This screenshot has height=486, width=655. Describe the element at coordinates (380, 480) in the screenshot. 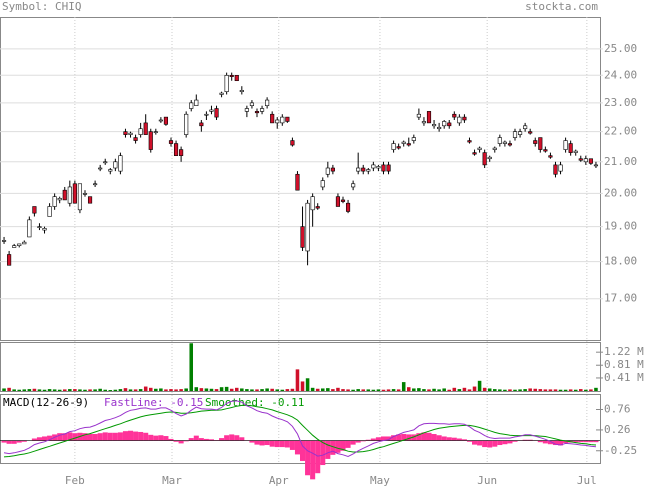

I see `x-tick-label: May` at that location.